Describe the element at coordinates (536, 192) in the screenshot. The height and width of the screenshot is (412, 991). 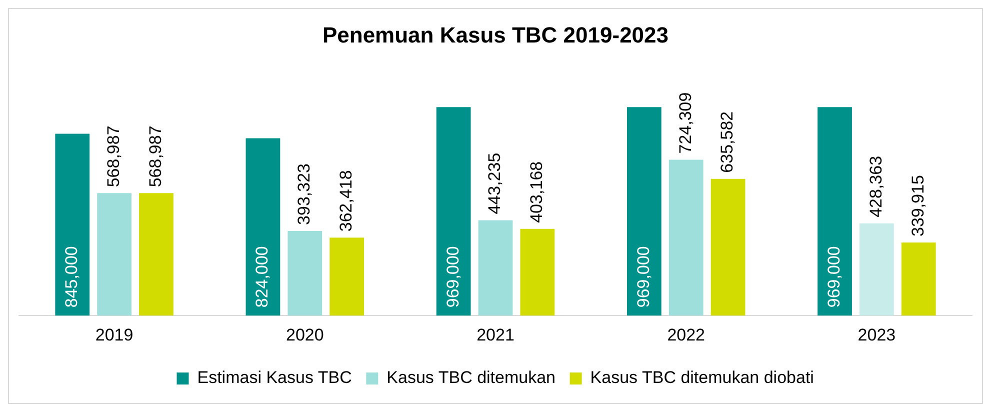
I see `data-label: 403,168` at that location.